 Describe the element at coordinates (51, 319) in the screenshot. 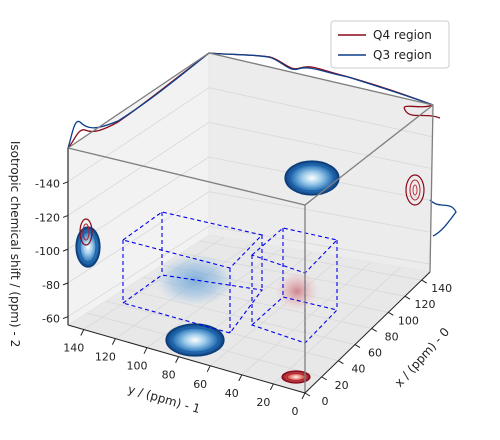

I see `z-tick-label-0: -60` at that location.